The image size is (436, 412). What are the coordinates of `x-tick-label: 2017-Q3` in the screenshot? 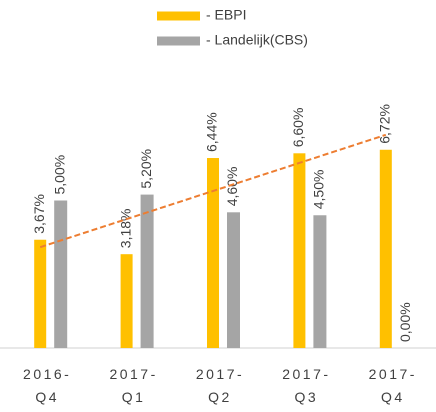 It's located at (306, 385).